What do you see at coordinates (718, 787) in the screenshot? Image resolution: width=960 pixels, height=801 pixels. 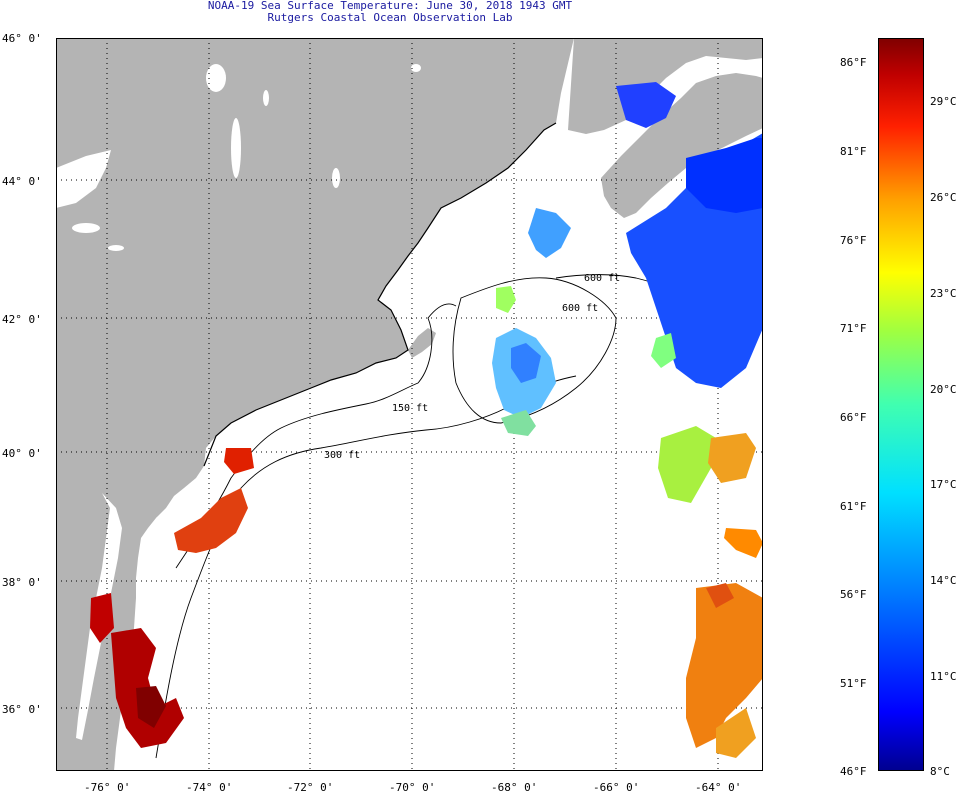 I see `lon-label-64: -64° 0'` at bounding box center [718, 787].